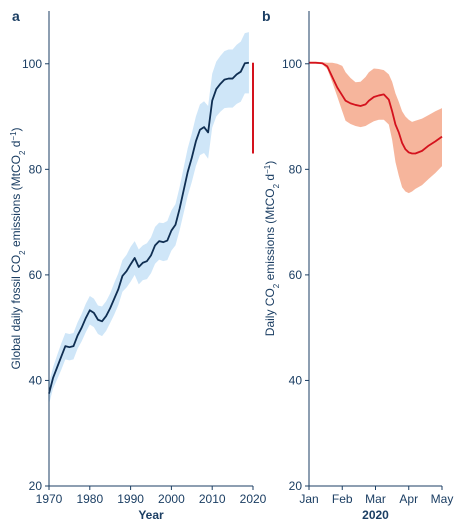 Image resolution: width=454 pixels, height=526 pixels. I want to click on panel-a-label: a, so click(16, 16).